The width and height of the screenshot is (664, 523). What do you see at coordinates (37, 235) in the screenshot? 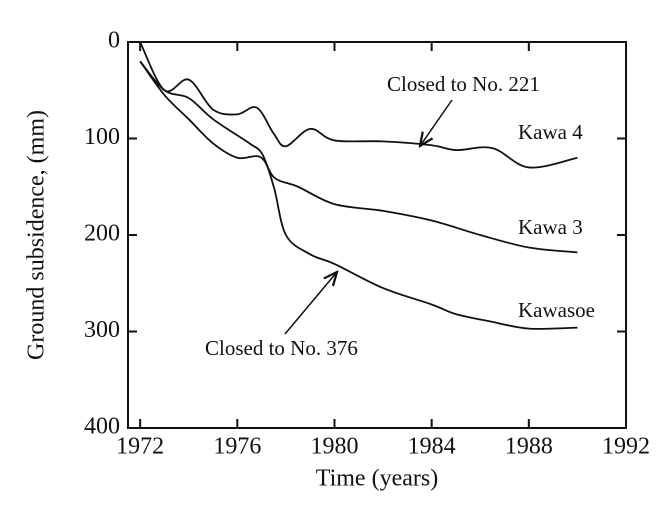
I see `y-axis-label: Ground subsidence, (mm)` at bounding box center [37, 235].